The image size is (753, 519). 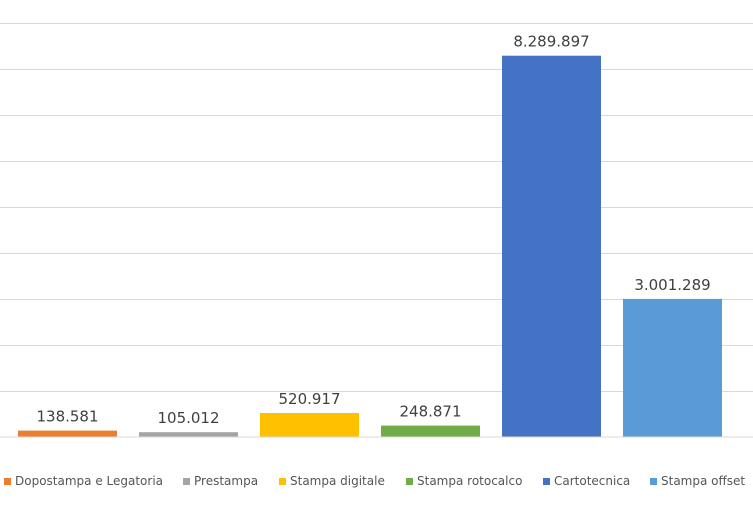 I want to click on legend-item: Stampa rotocalco, so click(x=464, y=481).